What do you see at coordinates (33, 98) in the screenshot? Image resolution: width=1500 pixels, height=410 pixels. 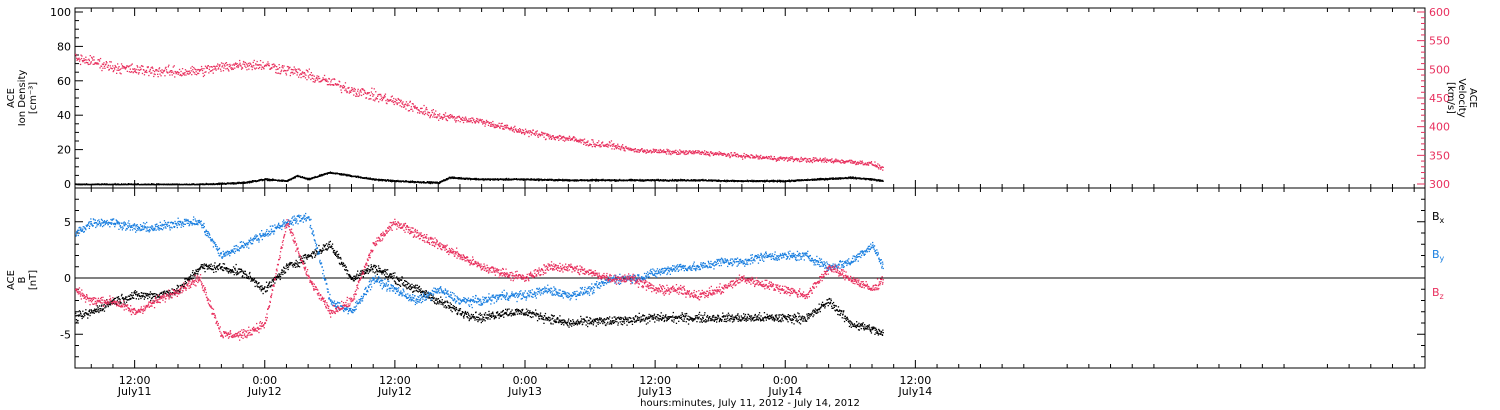 I see `density-axis-title-line: [cm⁻³]` at bounding box center [33, 98].